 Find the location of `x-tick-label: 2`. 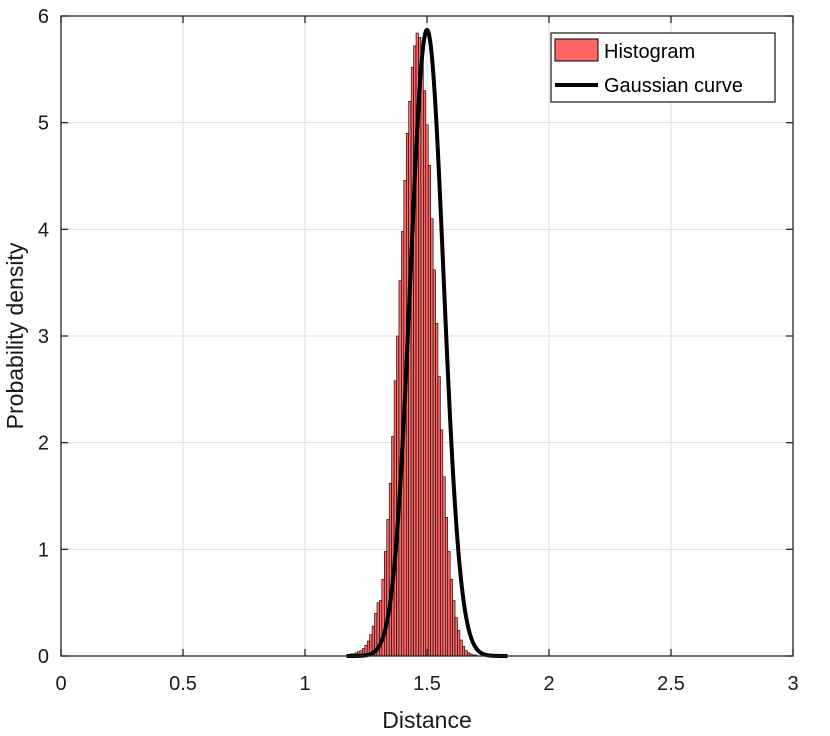

x-tick-label: 2 is located at coordinates (548, 684).